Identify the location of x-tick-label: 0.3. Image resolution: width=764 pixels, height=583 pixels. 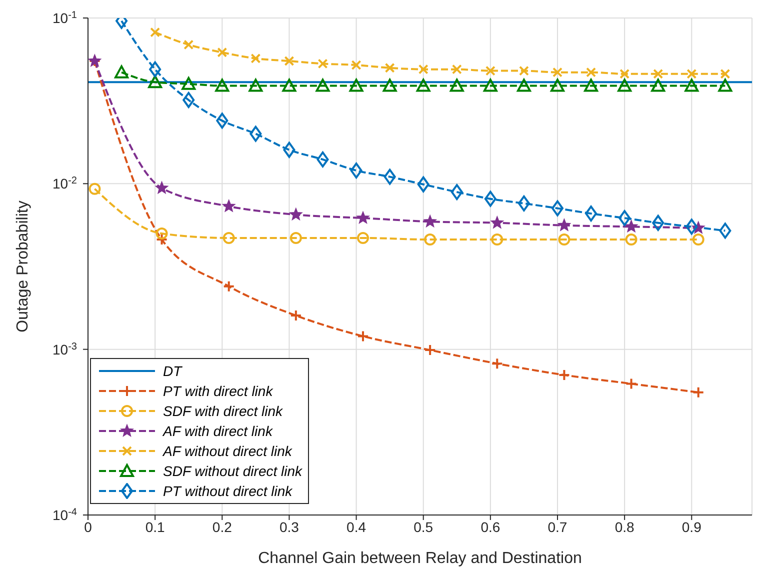
(289, 526).